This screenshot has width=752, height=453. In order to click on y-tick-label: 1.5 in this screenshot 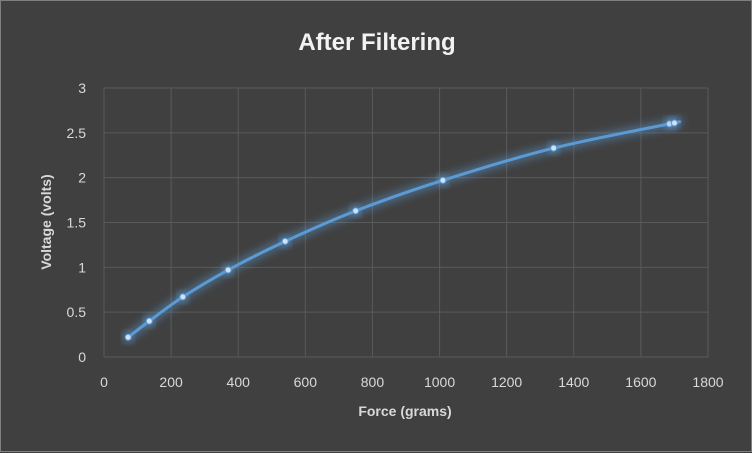, I will do `click(77, 223)`.